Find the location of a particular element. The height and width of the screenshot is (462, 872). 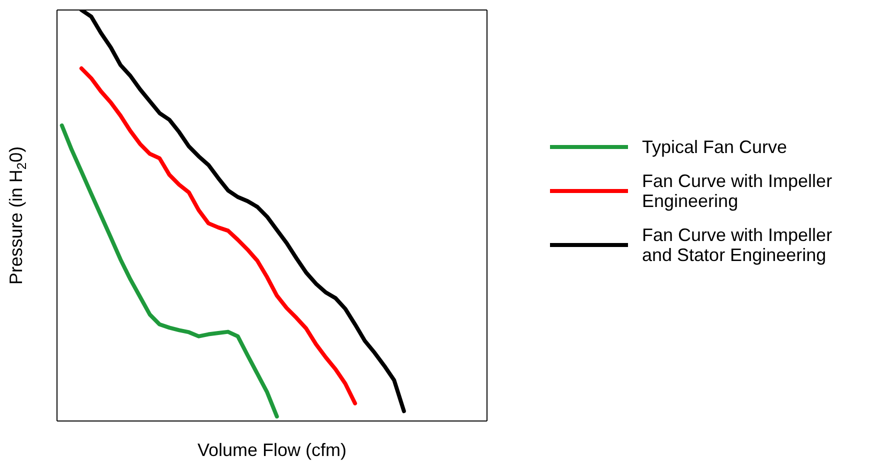

legend-label: Typical Fan Curve is located at coordinates (715, 147).